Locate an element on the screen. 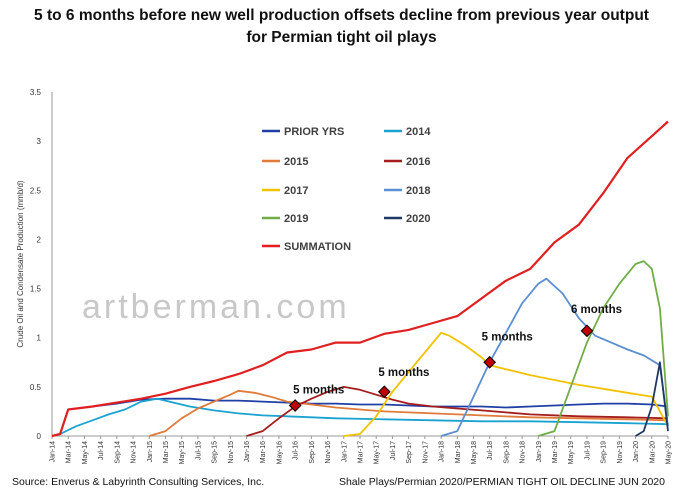 The width and height of the screenshot is (683, 495). y-tick-label: 1.5 is located at coordinates (36, 289).